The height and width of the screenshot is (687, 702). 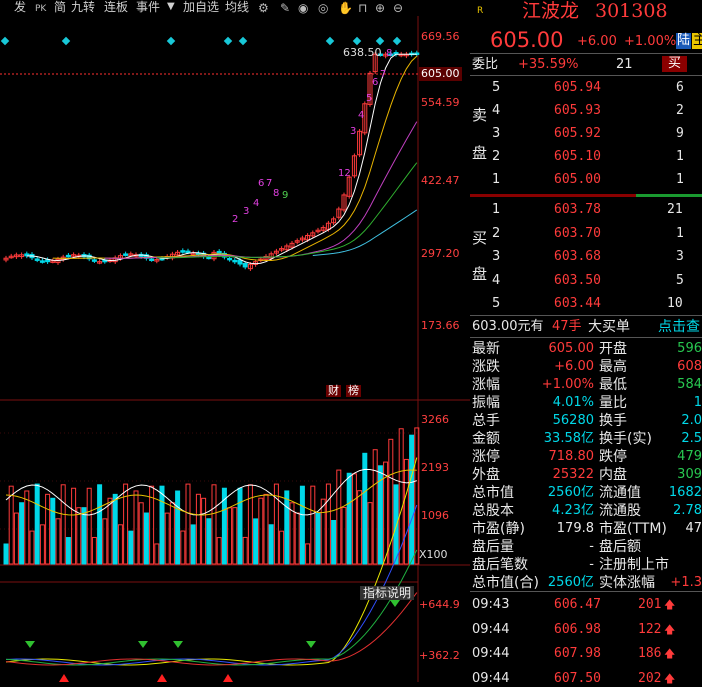 What do you see at coordinates (353, 390) in the screenshot?
I see `rank-tag: 榜` at bounding box center [353, 390].